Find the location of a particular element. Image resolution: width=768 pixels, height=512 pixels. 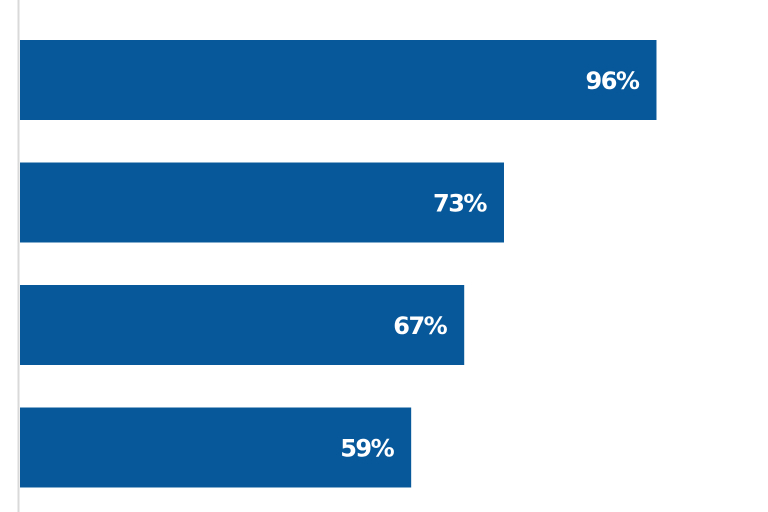

value-label: 59% is located at coordinates (367, 449).